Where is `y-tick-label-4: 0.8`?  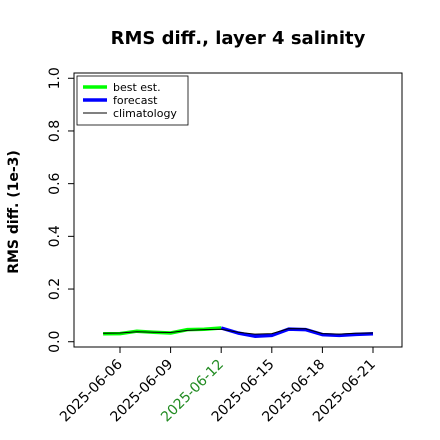 y-tick-label-4: 0.8 is located at coordinates (55, 131).